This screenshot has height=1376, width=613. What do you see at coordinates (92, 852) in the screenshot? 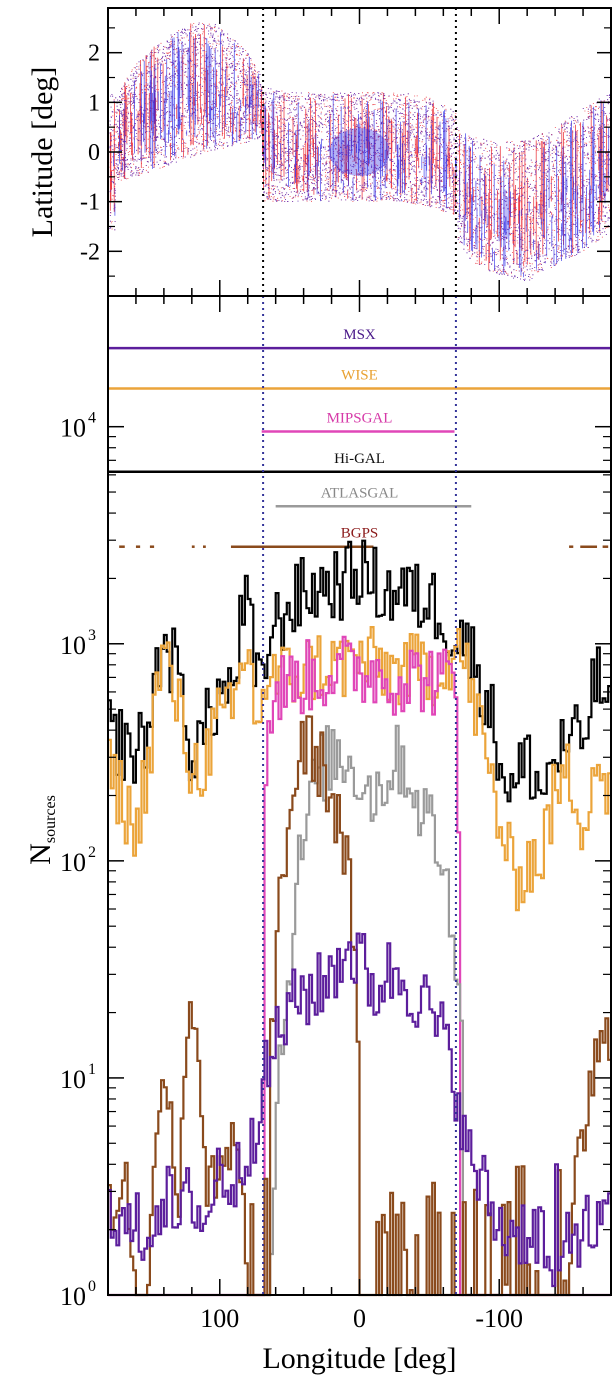
I see `ytick-label-bottom-exponent: 2` at bounding box center [92, 852].